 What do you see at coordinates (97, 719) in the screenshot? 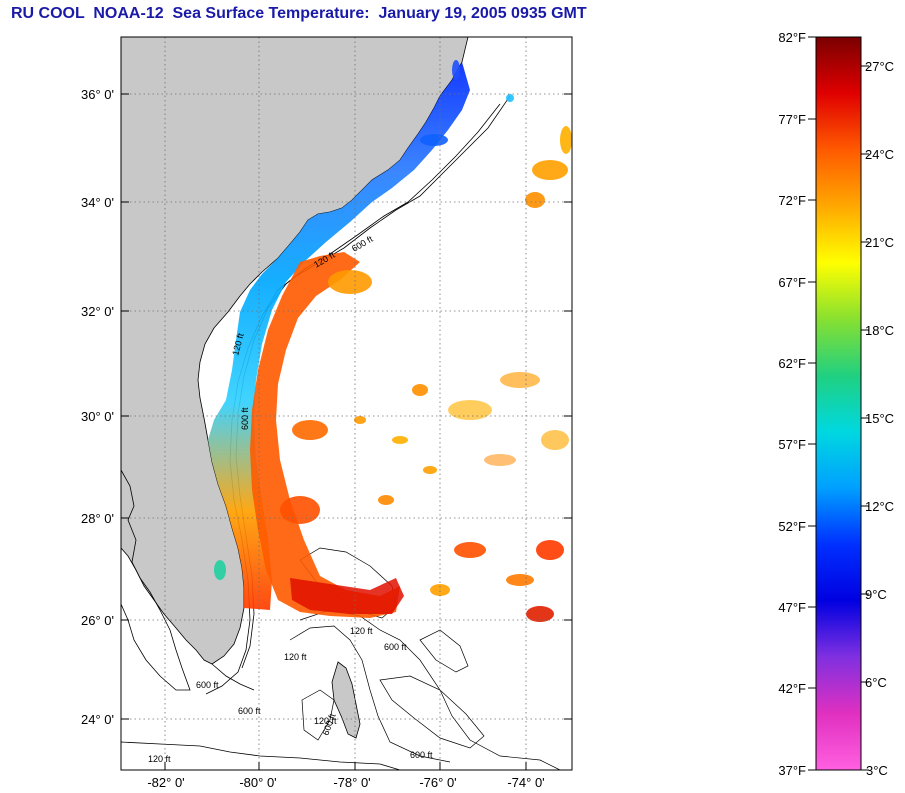
I see `lat-label: 24° 0'` at bounding box center [97, 719].